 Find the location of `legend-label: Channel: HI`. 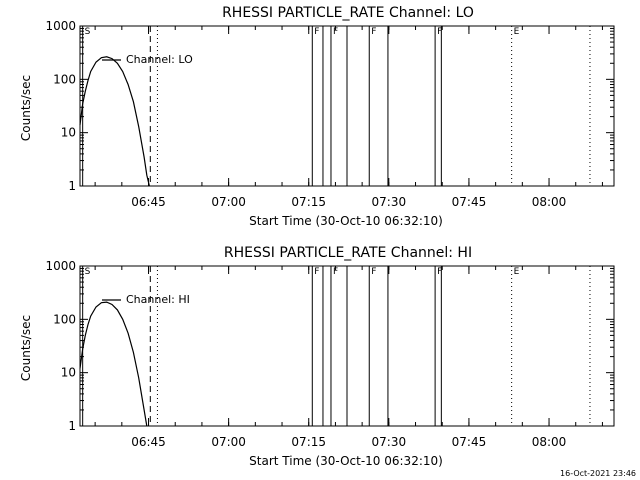

legend-label: Channel: HI is located at coordinates (158, 299).